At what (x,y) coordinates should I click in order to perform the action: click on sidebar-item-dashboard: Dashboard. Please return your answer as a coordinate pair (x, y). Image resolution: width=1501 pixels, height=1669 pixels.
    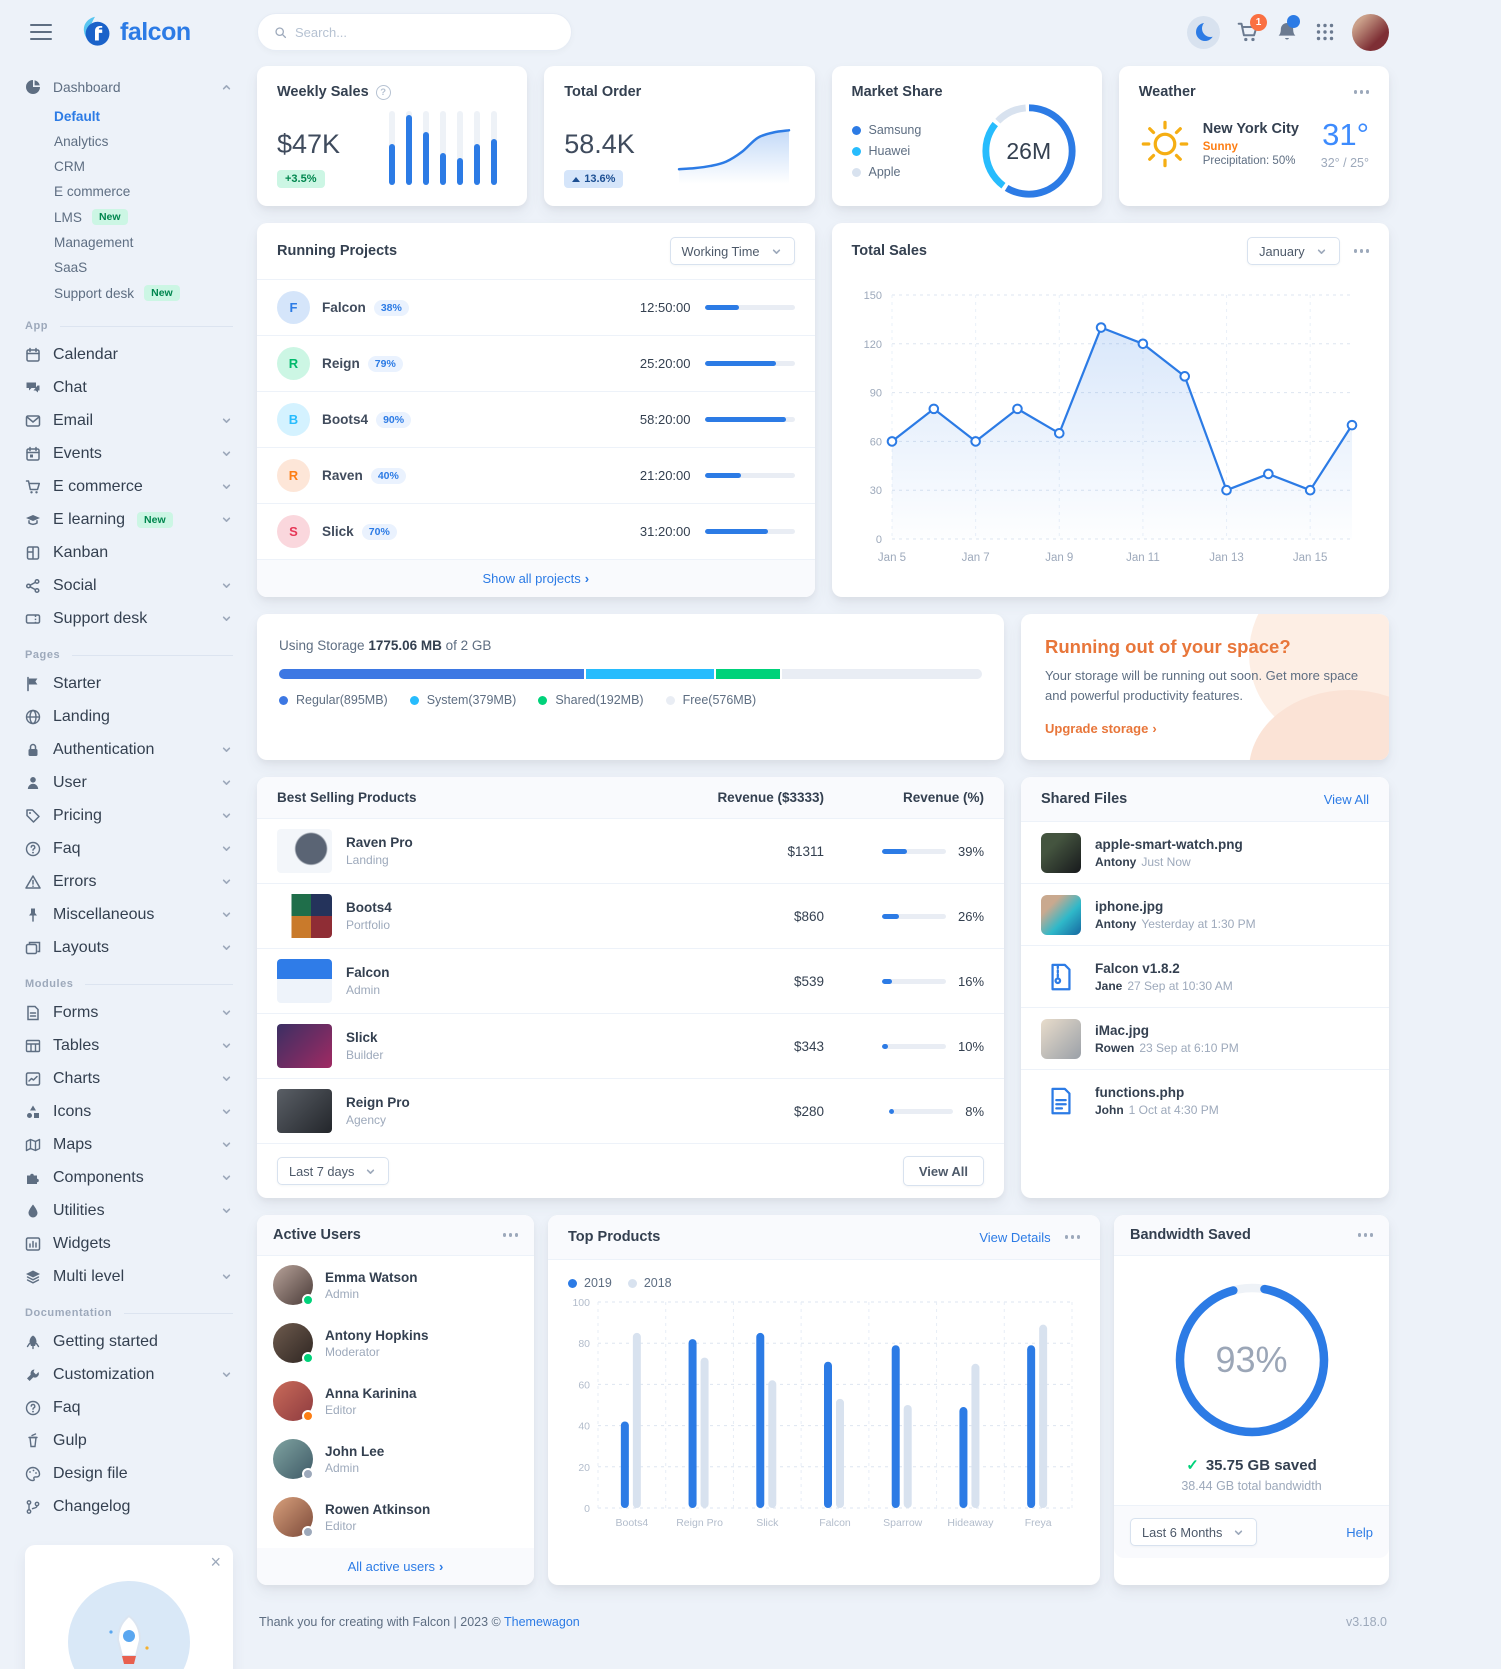
    Looking at the image, I should click on (129, 87).